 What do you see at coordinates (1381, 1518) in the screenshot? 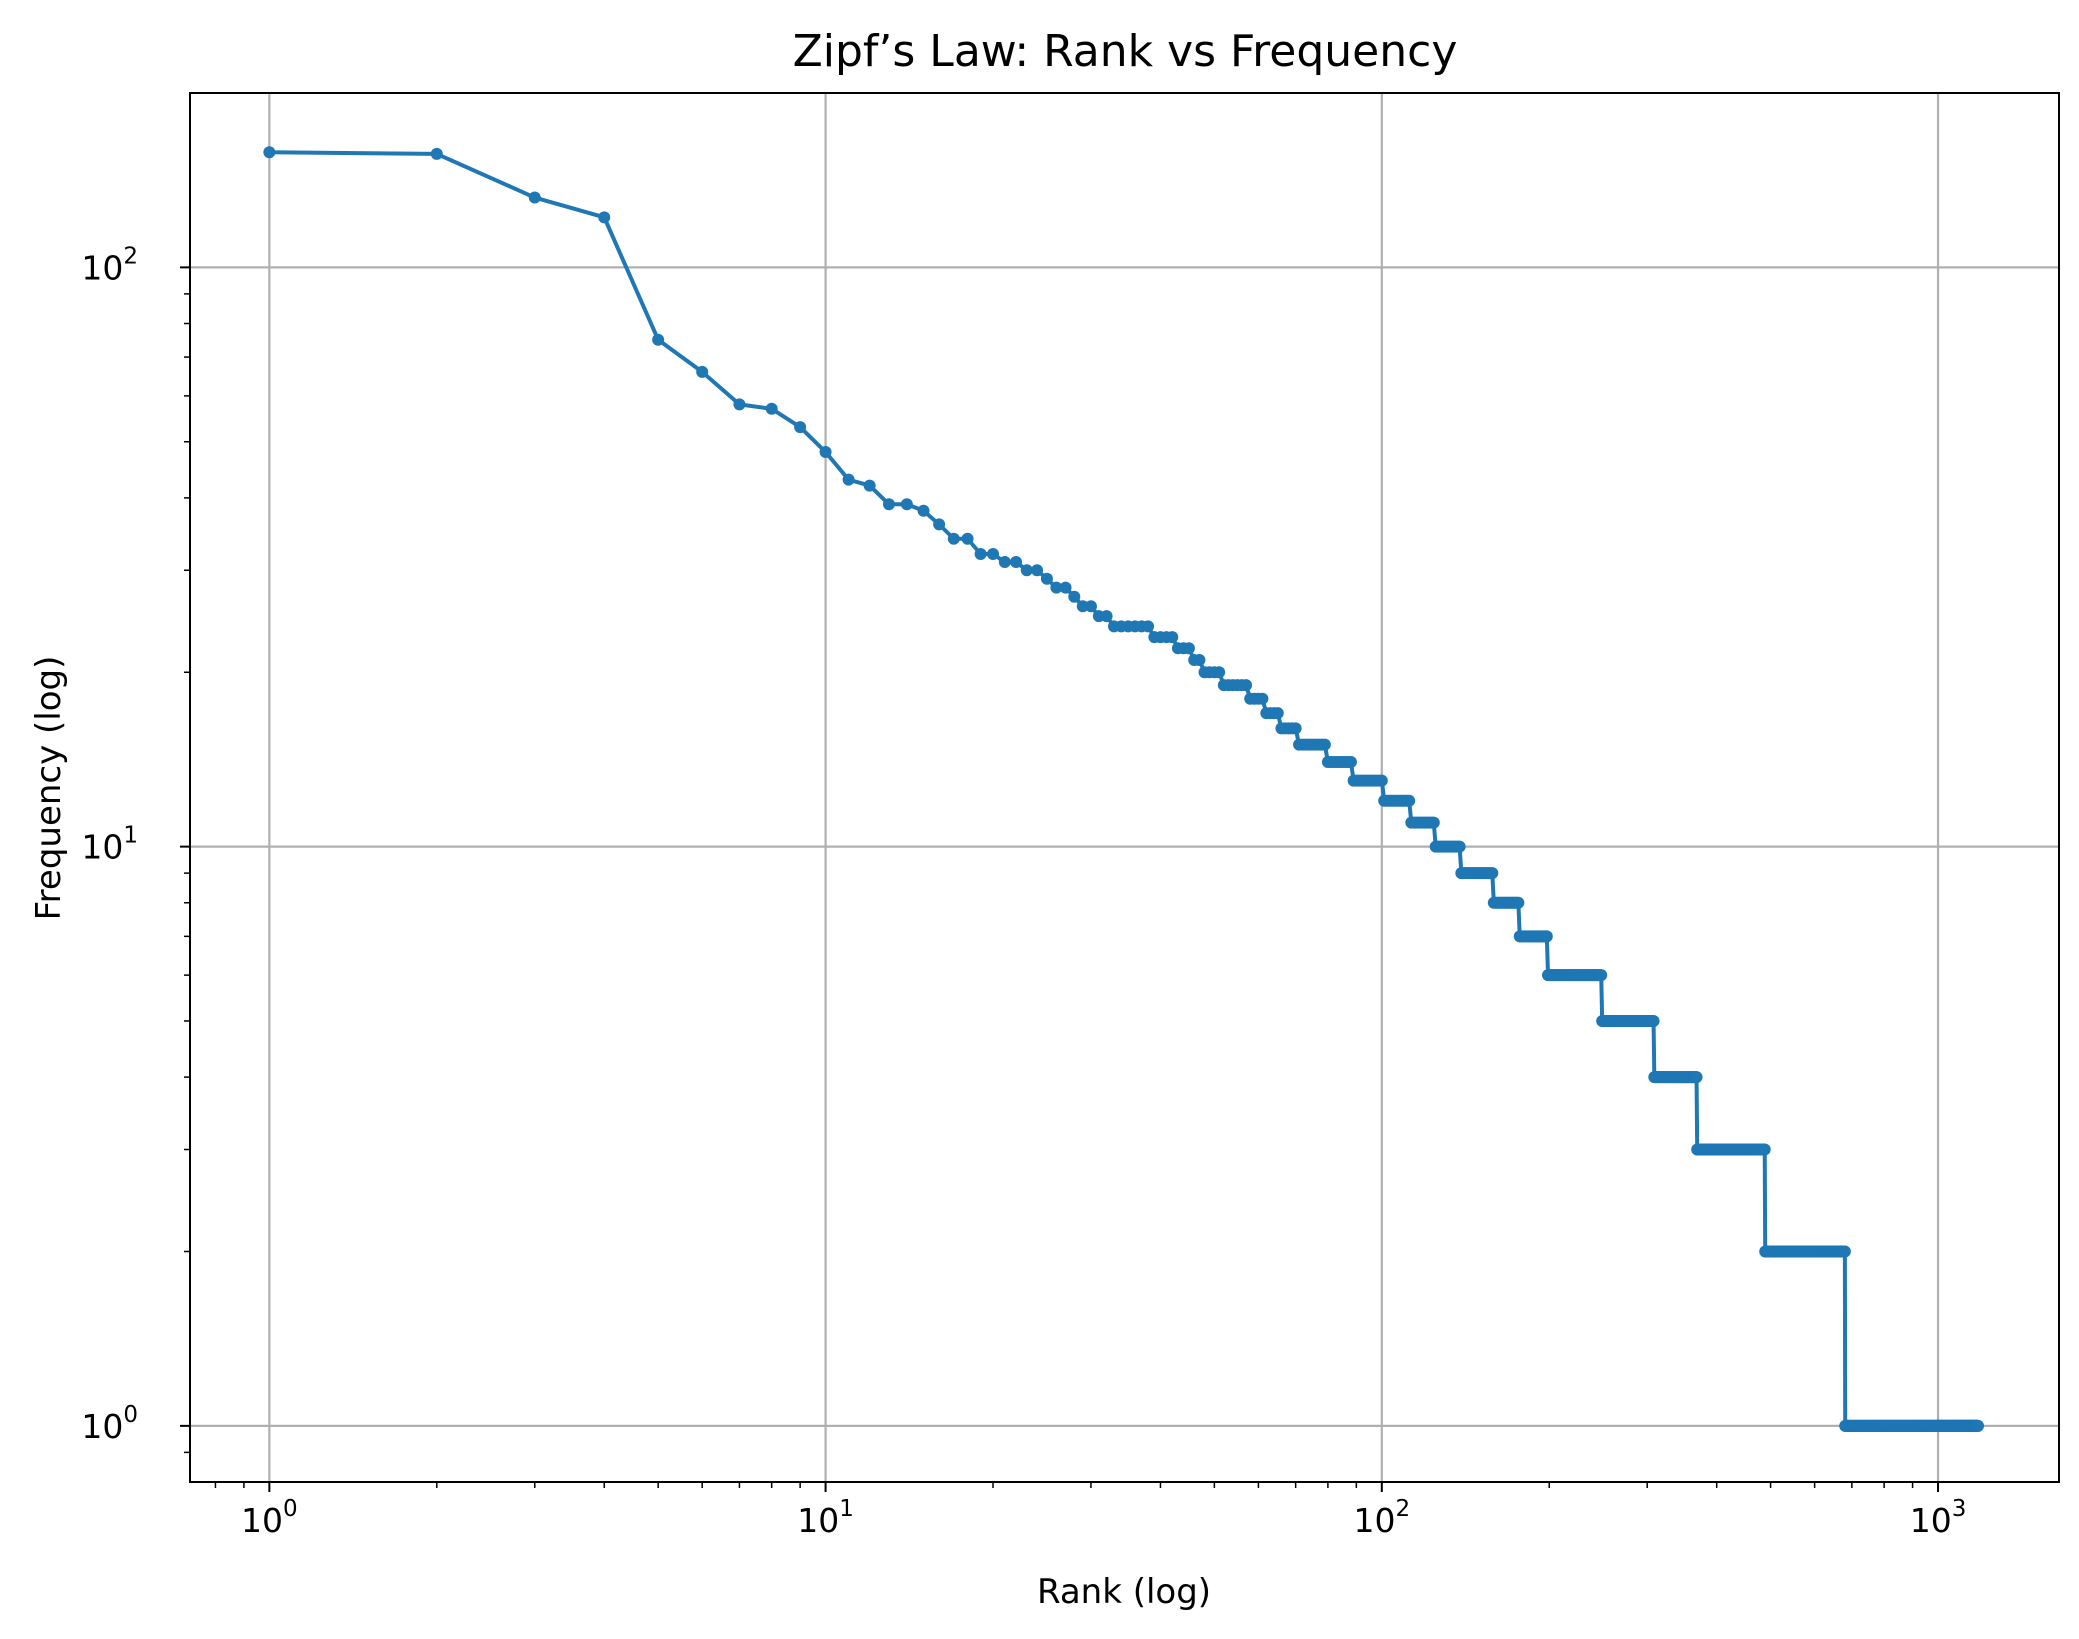
I see `x-tick-label-2: 10²` at bounding box center [1381, 1518].